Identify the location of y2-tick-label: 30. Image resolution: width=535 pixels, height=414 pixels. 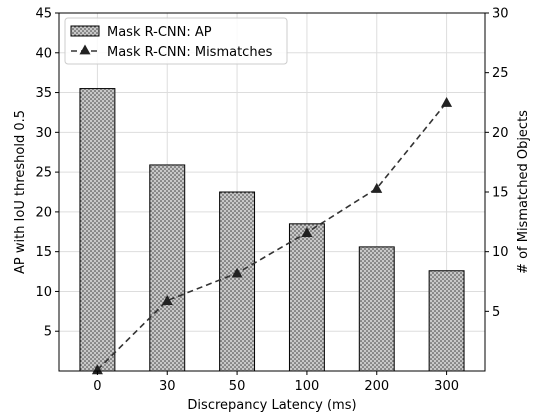
(500, 14).